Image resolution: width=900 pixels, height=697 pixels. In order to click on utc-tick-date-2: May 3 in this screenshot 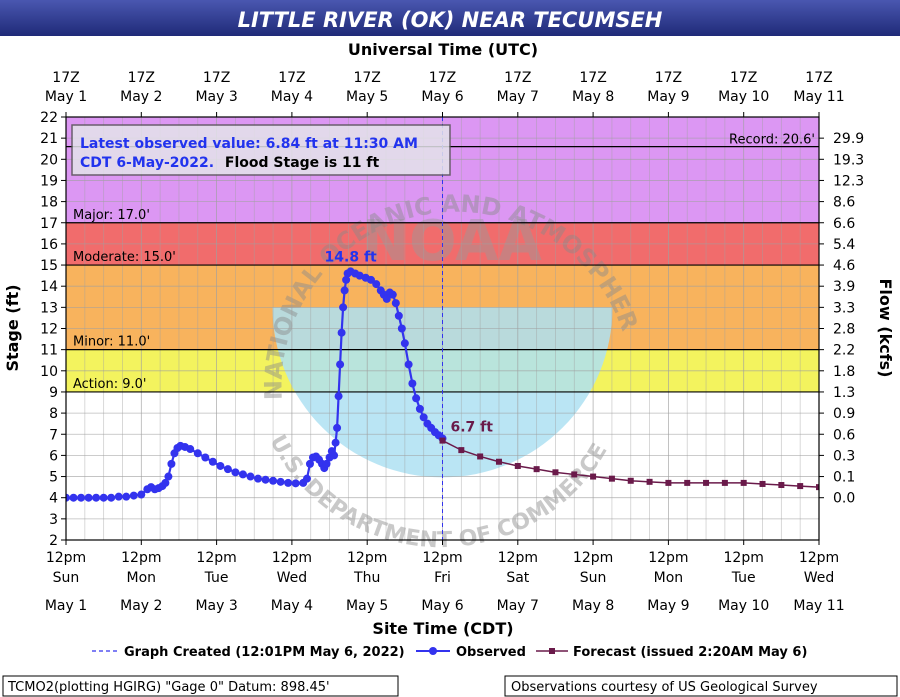, I will do `click(216, 97)`.